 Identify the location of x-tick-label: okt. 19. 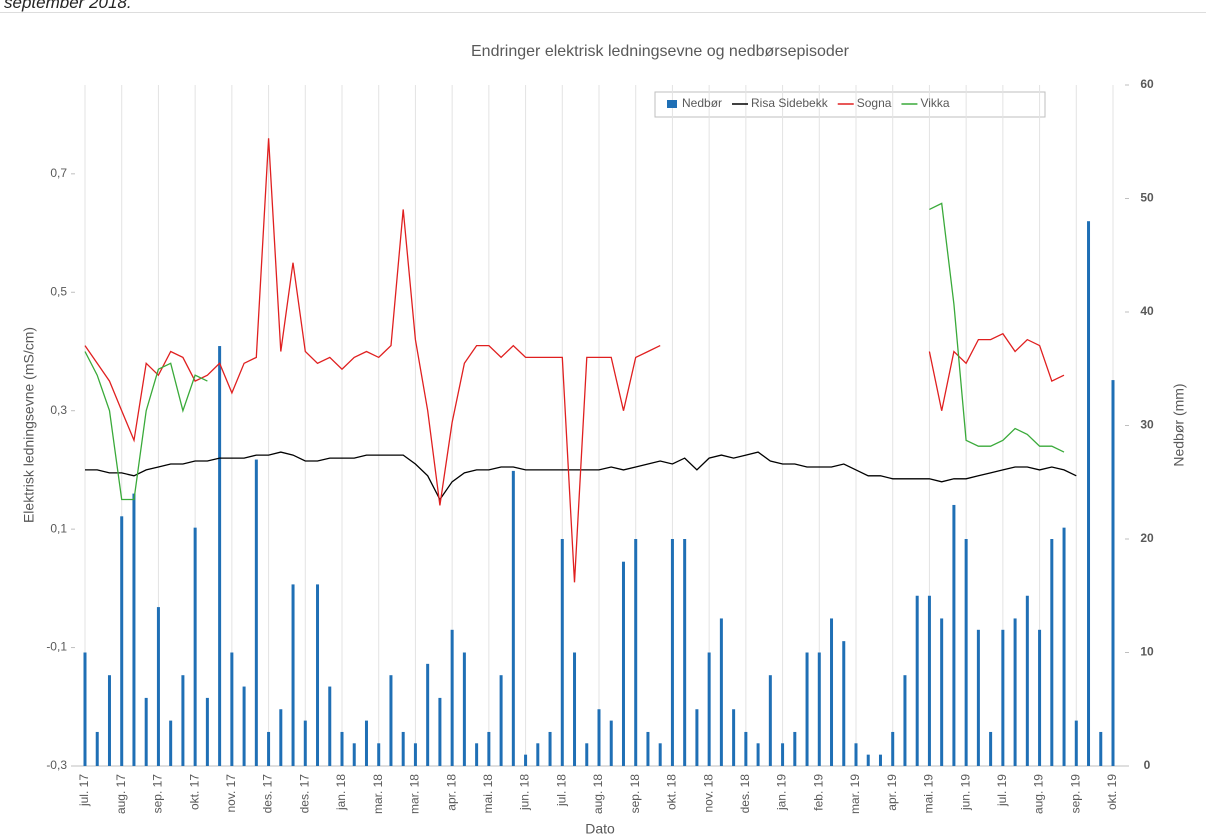
(1112, 792).